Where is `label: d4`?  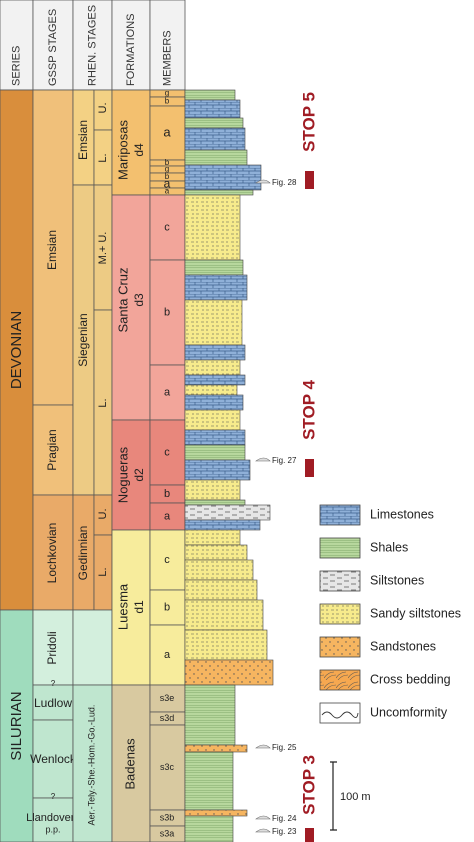 label: d4 is located at coordinates (139, 150).